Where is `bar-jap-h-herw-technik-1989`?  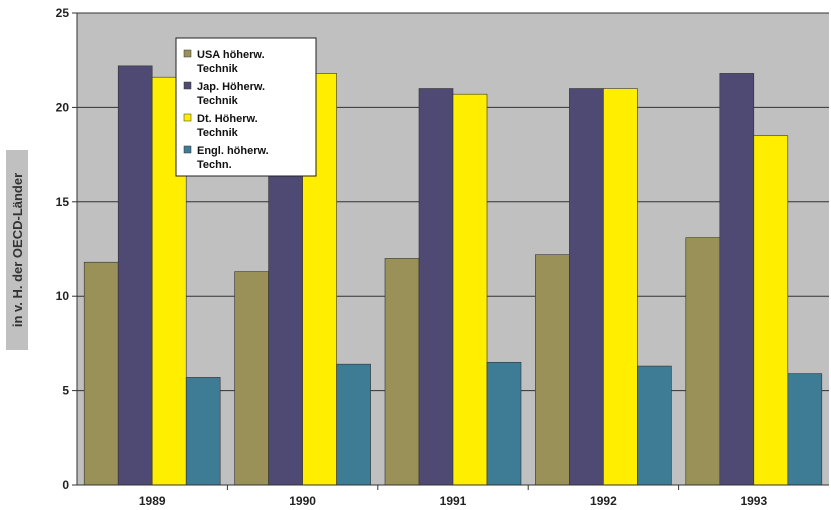
bar-jap-h-herw-technik-1989 is located at coordinates (135, 275).